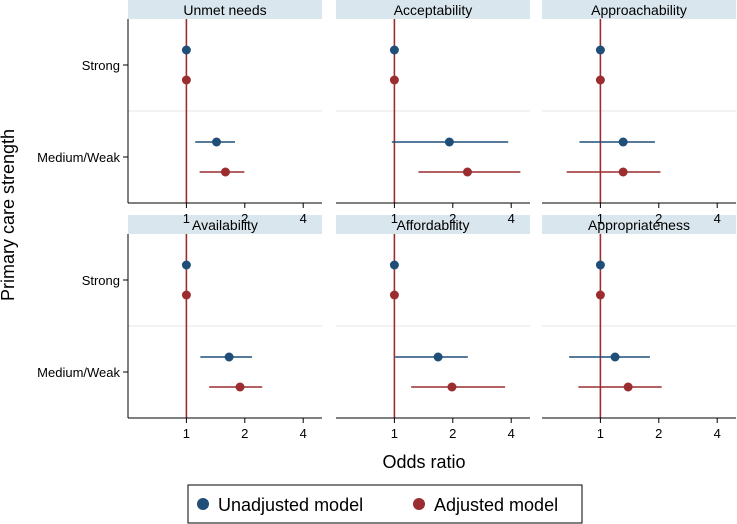 This screenshot has height=524, width=737. I want to click on panel-title-acceptability: Acceptability, so click(433, 10).